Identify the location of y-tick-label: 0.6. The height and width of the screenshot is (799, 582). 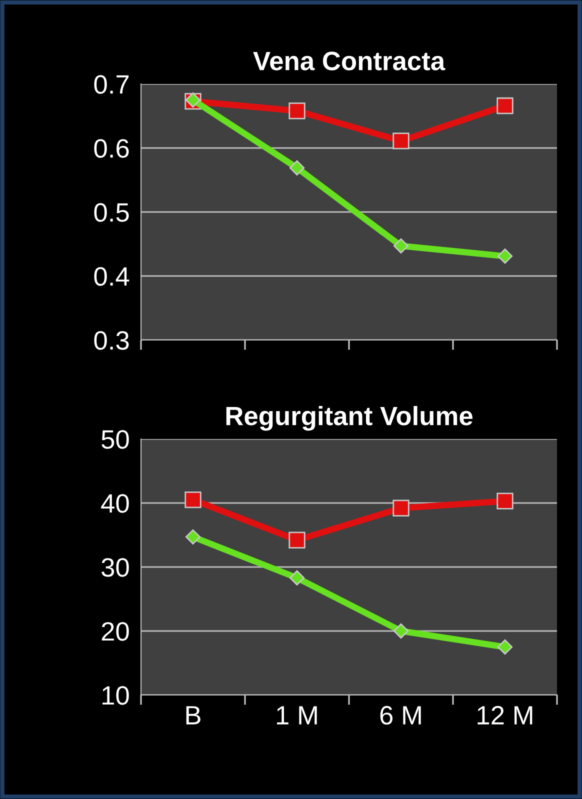
(111, 148).